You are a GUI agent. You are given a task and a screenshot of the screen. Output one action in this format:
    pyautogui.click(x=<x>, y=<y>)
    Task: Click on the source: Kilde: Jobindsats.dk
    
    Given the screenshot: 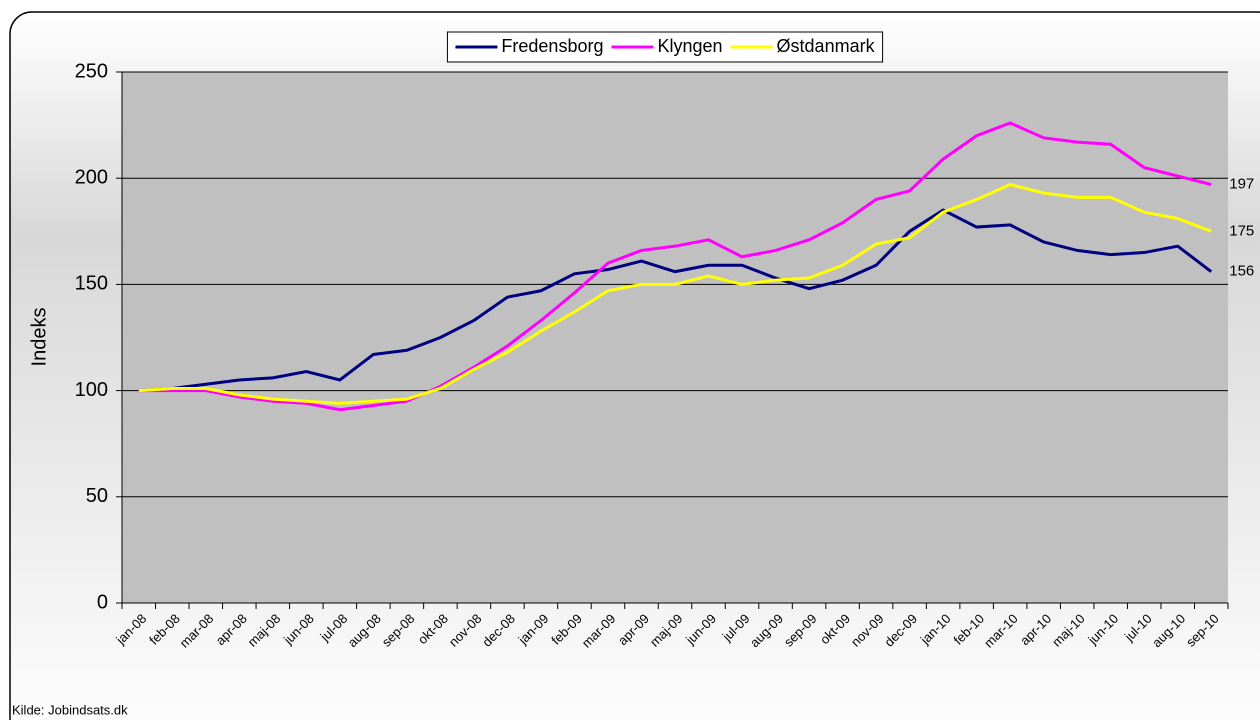 What is the action you would take?
    pyautogui.click(x=70, y=709)
    